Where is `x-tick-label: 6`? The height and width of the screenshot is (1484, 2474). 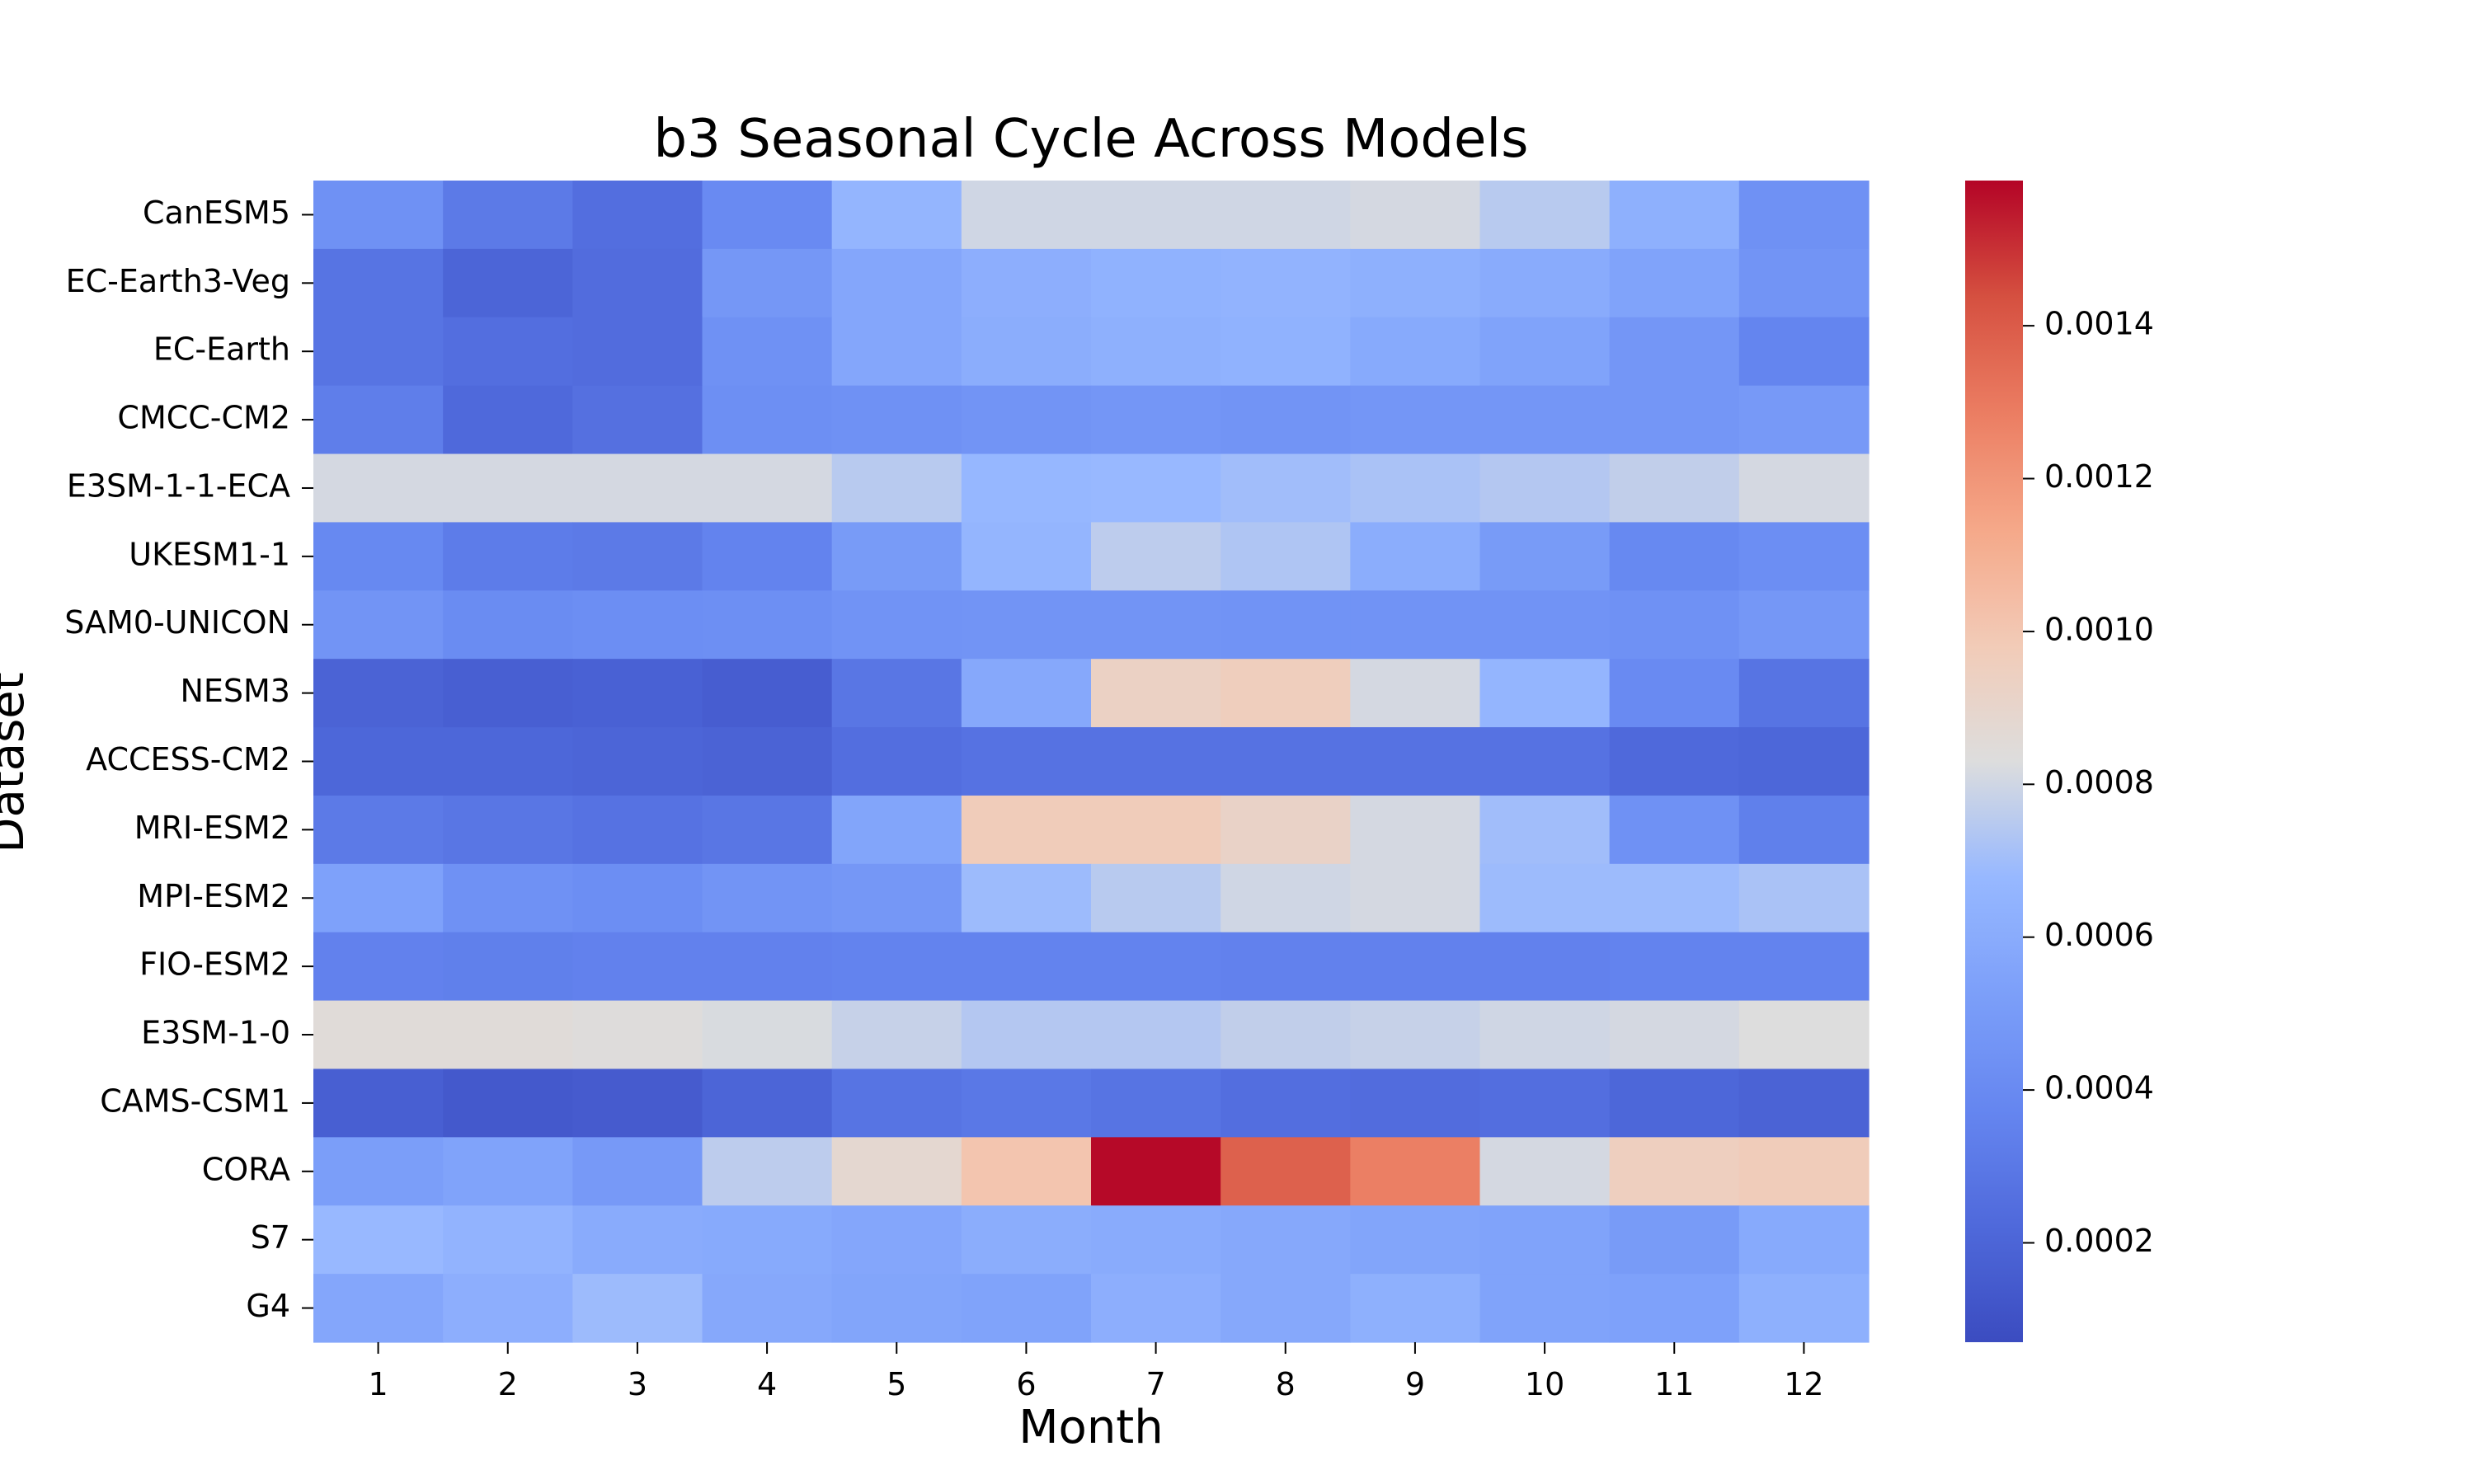 x-tick-label: 6 is located at coordinates (1026, 1384).